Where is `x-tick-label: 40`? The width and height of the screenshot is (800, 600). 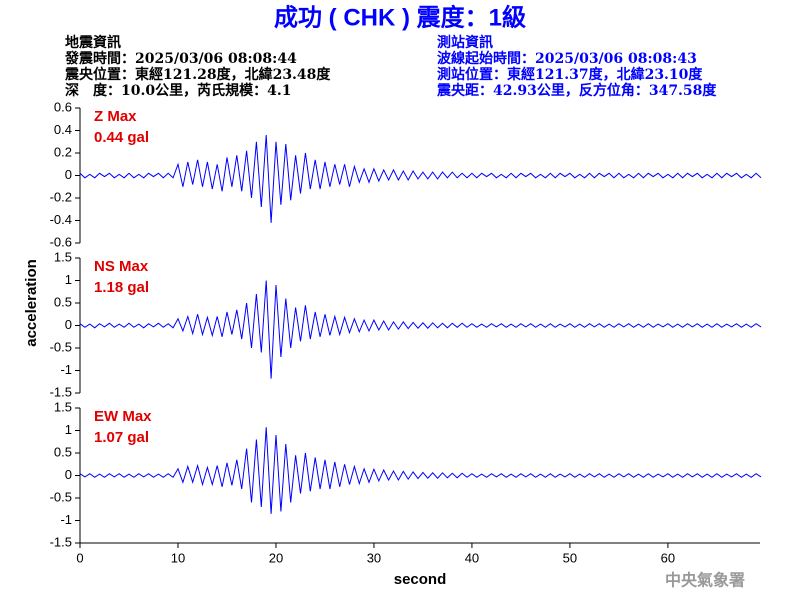
x-tick-label: 40 is located at coordinates (472, 557).